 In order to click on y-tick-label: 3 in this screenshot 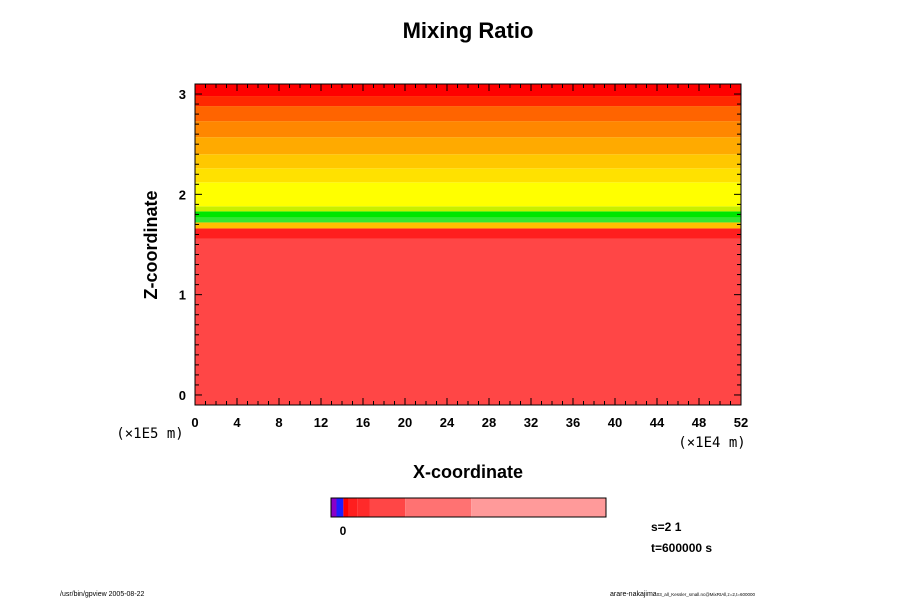, I will do `click(182, 94)`.